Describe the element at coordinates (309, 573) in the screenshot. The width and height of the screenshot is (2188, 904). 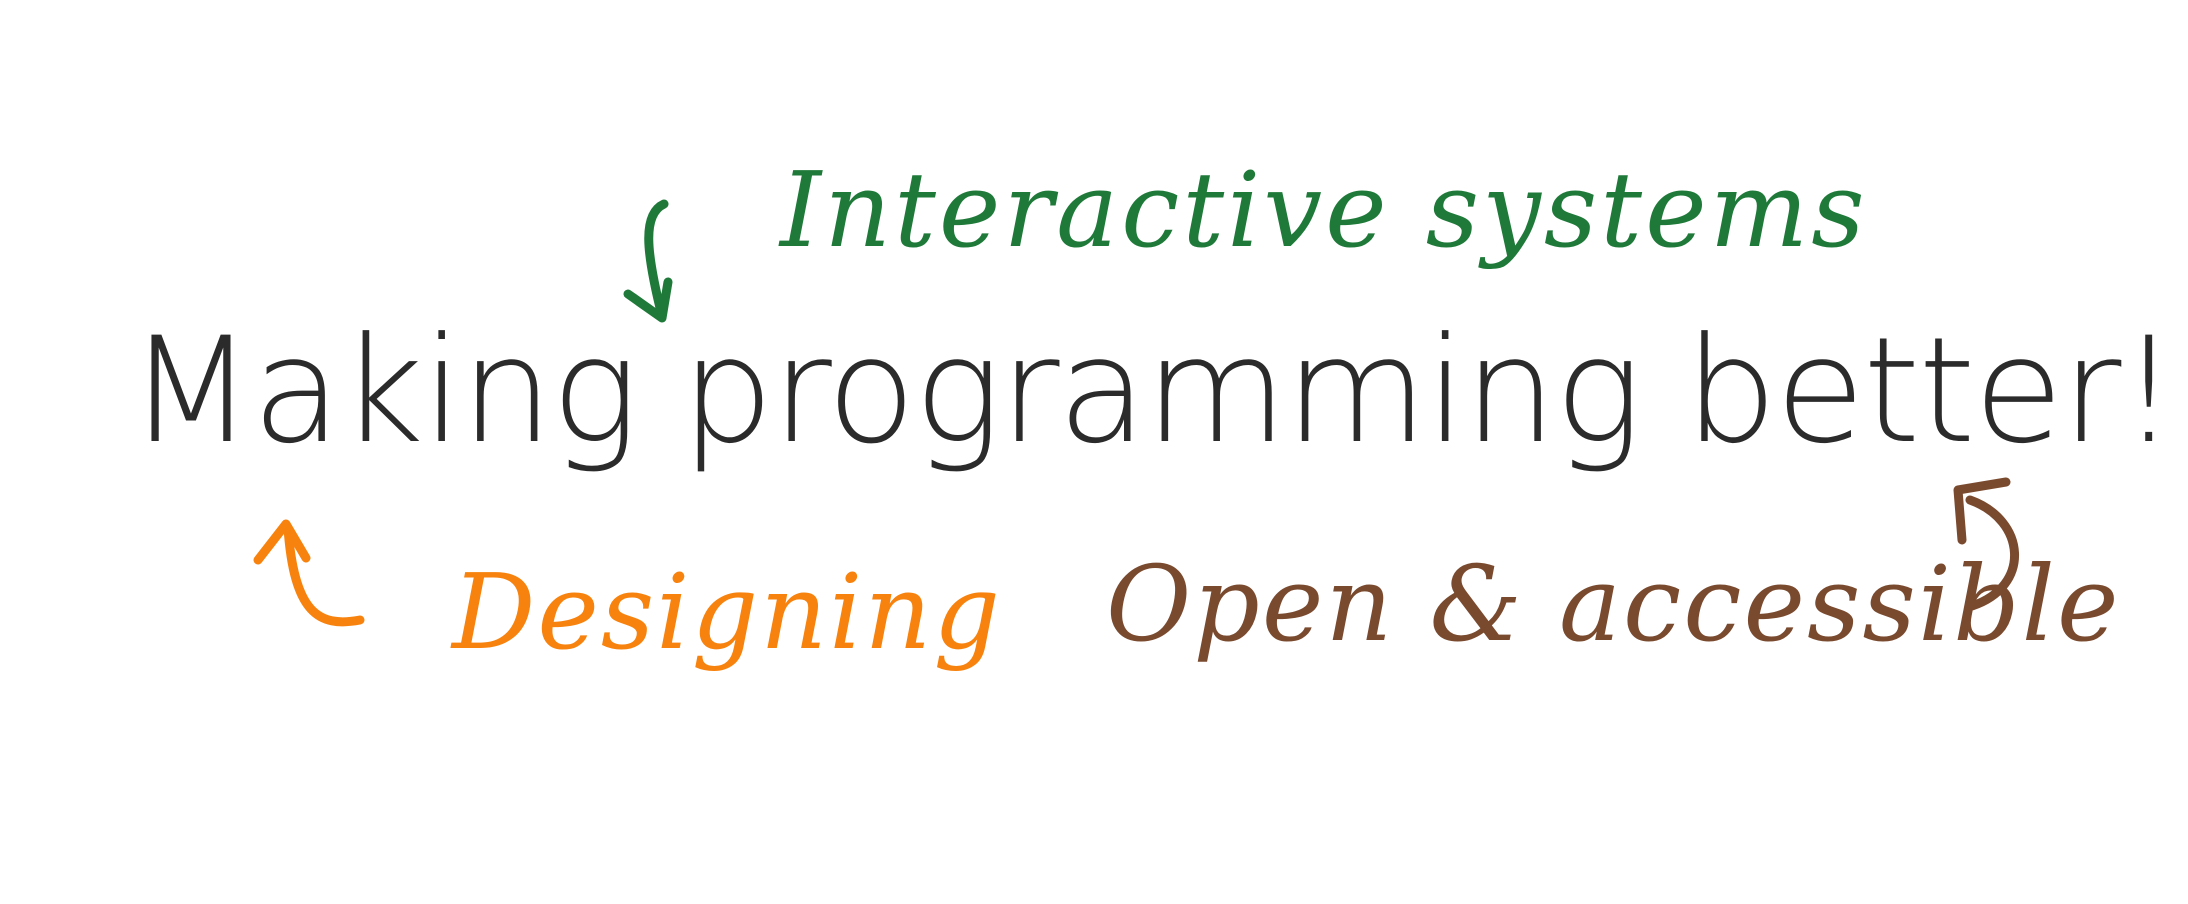
I see `curved-arrow-up-icon` at that location.